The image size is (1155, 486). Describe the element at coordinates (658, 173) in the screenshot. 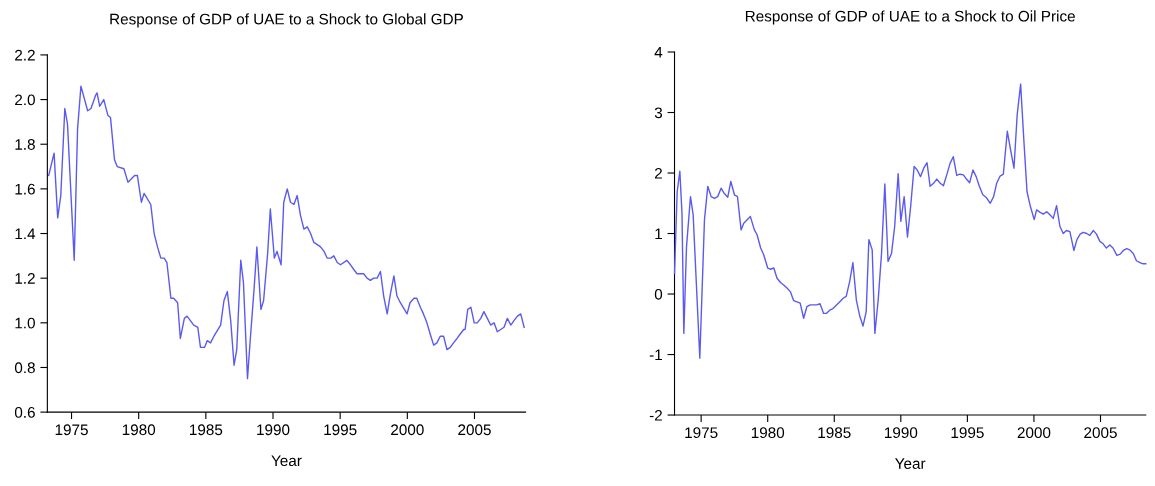

I see `y-tick-label: 2` at that location.